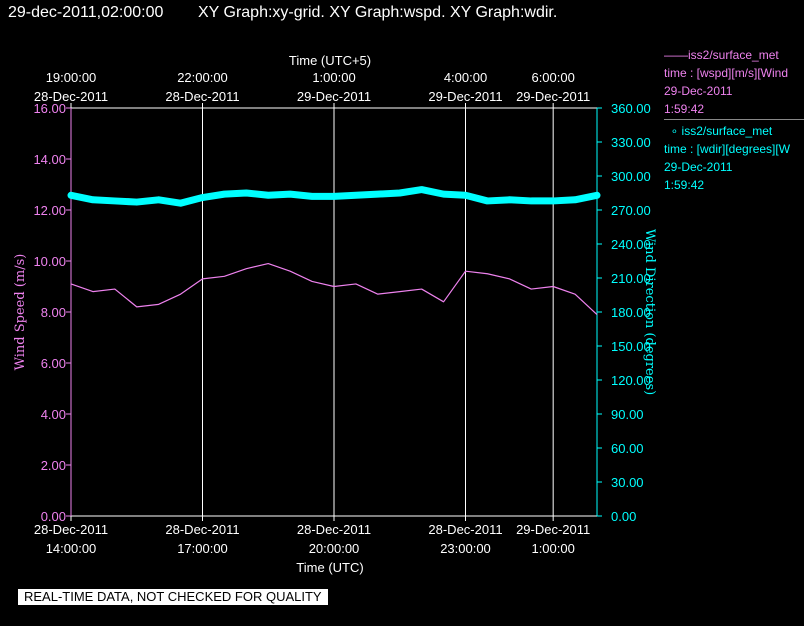  Describe the element at coordinates (85, 12) in the screenshot. I see `header-timestamp: 29-dec-2011,02:00:00` at that location.